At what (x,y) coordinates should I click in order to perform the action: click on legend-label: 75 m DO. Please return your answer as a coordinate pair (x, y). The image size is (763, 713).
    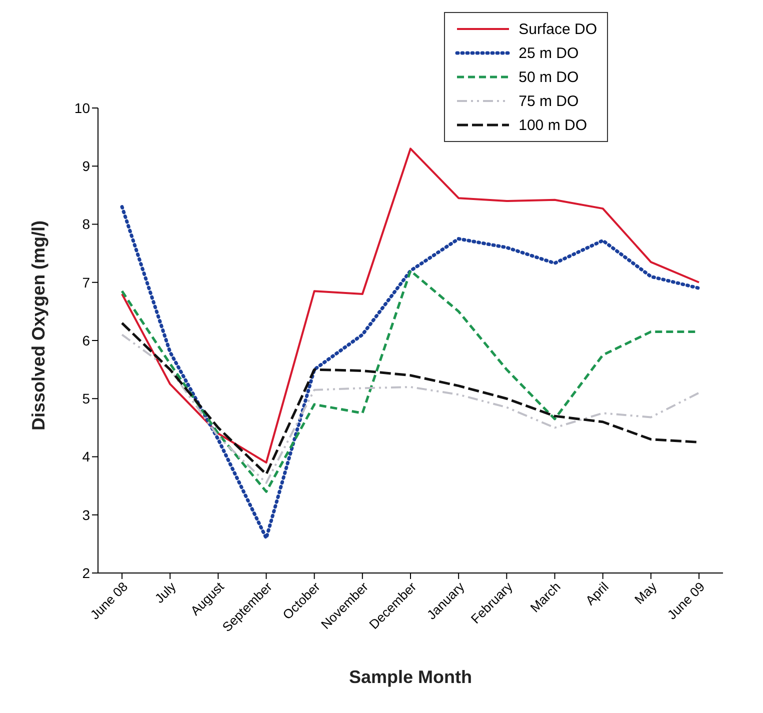
    Looking at the image, I should click on (548, 101).